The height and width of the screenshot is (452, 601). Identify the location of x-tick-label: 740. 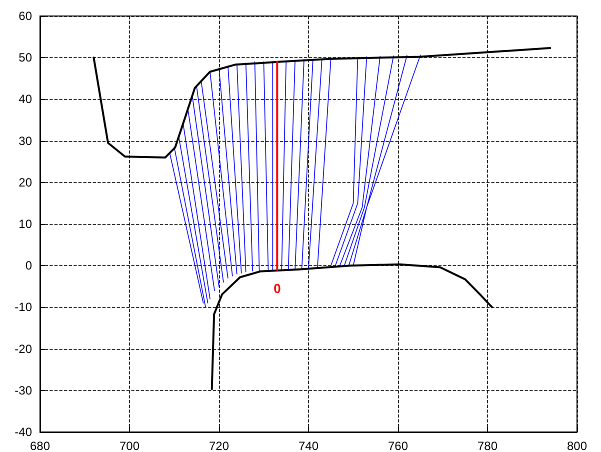
(308, 445).